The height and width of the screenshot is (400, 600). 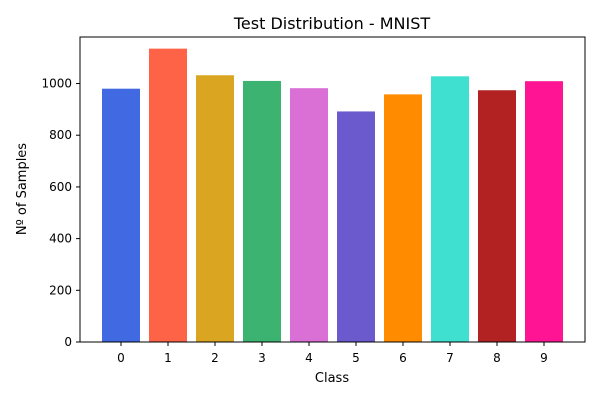 I want to click on x-tick-label: 8, so click(x=497, y=358).